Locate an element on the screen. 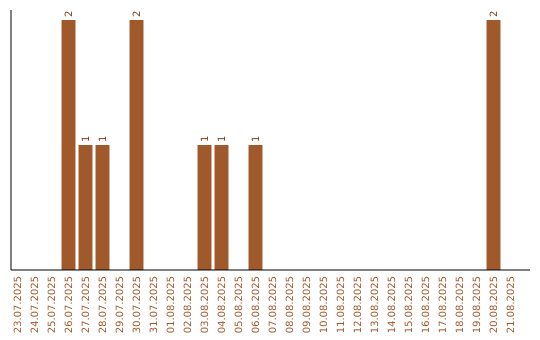 The image size is (540, 340). x-tick-label: 30.07.2025 is located at coordinates (137, 305).